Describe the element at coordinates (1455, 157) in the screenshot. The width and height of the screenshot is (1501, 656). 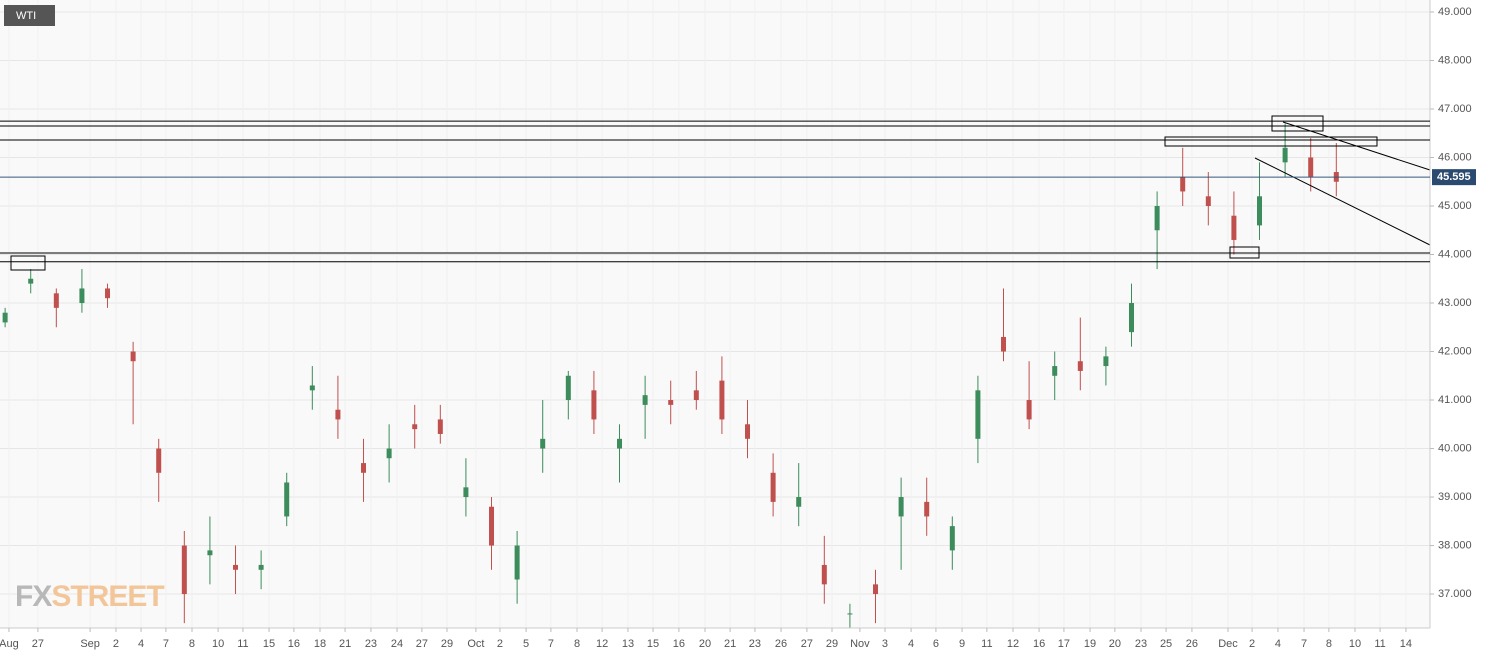
I see `y-tick-label: 46.000` at that location.